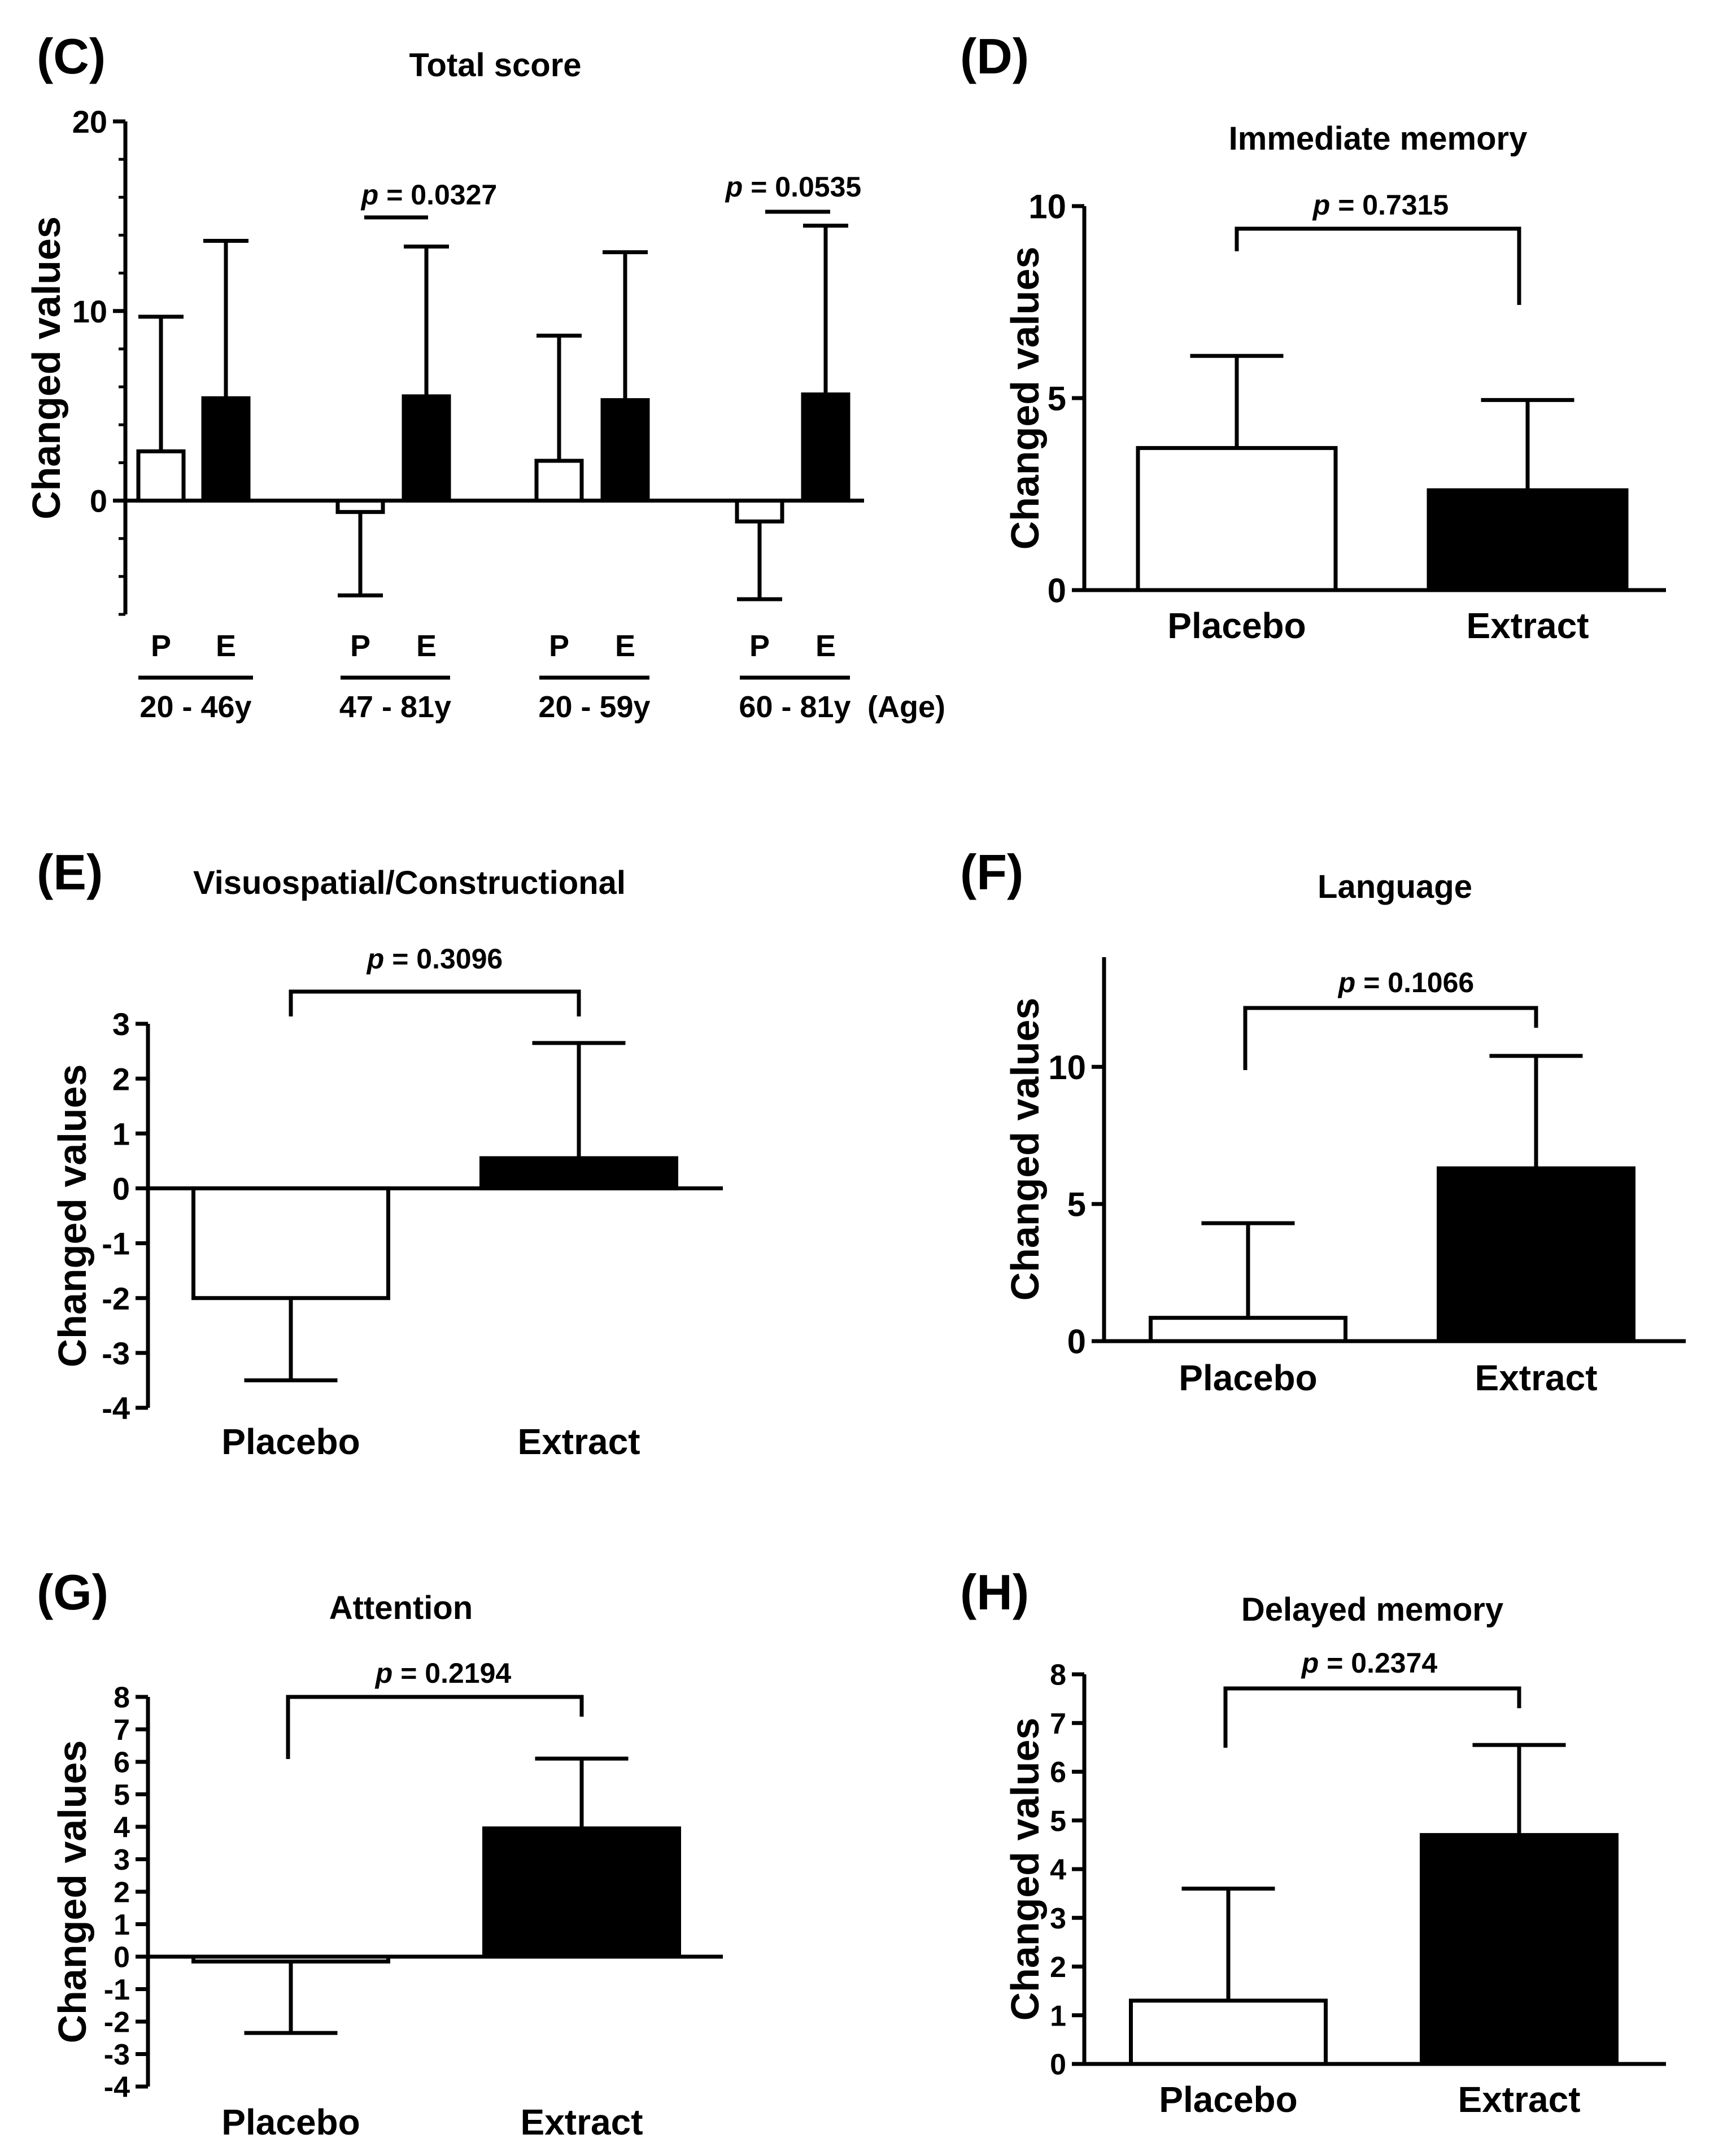 The image size is (1736, 2156). What do you see at coordinates (122, 1892) in the screenshot?
I see `y-tick-label: 2` at bounding box center [122, 1892].